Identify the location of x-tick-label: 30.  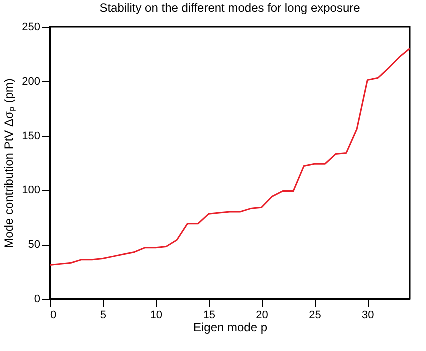
(368, 316).